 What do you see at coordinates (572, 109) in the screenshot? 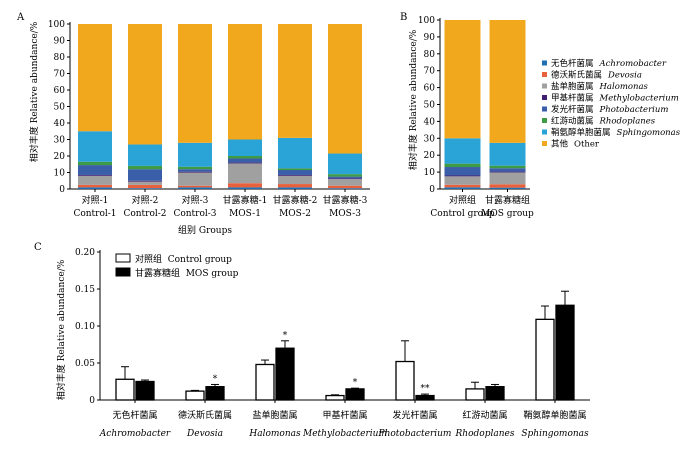
I see `legend-item-zh: 发光杆菌属` at bounding box center [572, 109].